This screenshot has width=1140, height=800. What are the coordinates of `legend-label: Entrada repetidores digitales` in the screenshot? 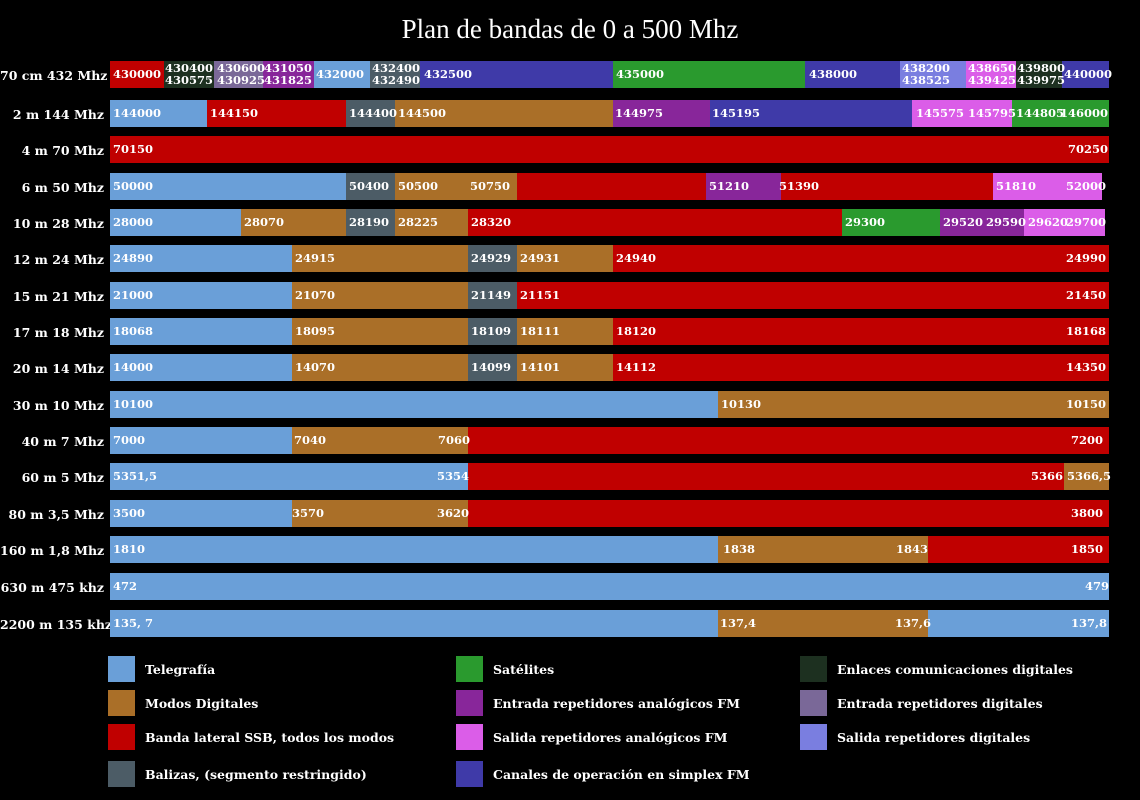 It's located at (940, 703).